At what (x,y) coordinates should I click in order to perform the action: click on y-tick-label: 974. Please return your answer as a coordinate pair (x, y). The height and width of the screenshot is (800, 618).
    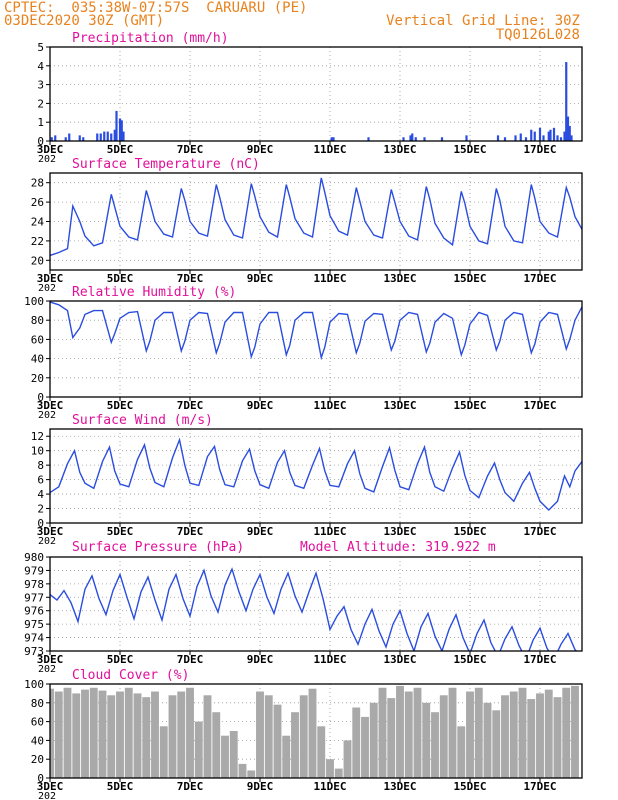
    Looking at the image, I should click on (34, 638).